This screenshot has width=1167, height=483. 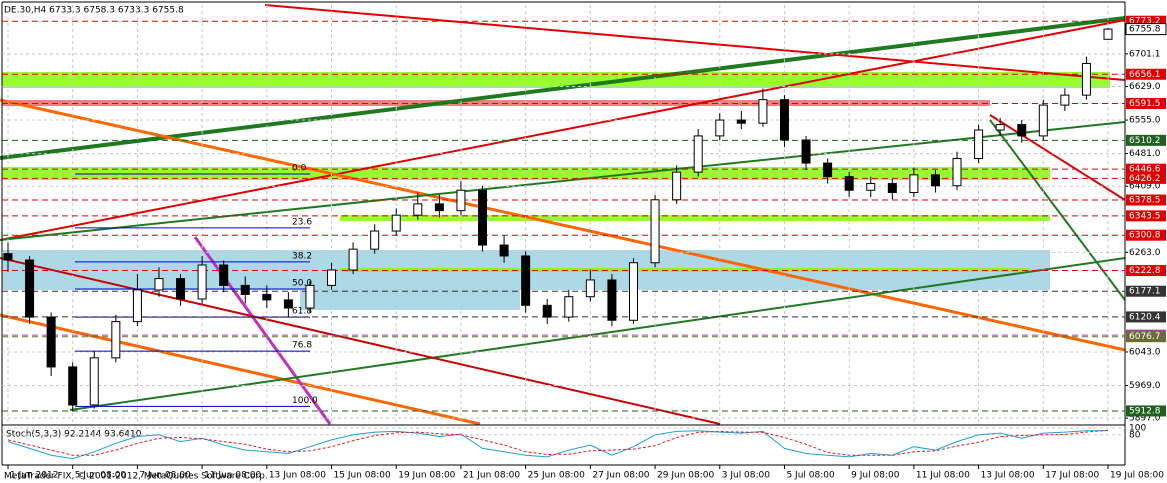 I want to click on x-tick-label: 13 Jun 08:00, so click(x=297, y=476).